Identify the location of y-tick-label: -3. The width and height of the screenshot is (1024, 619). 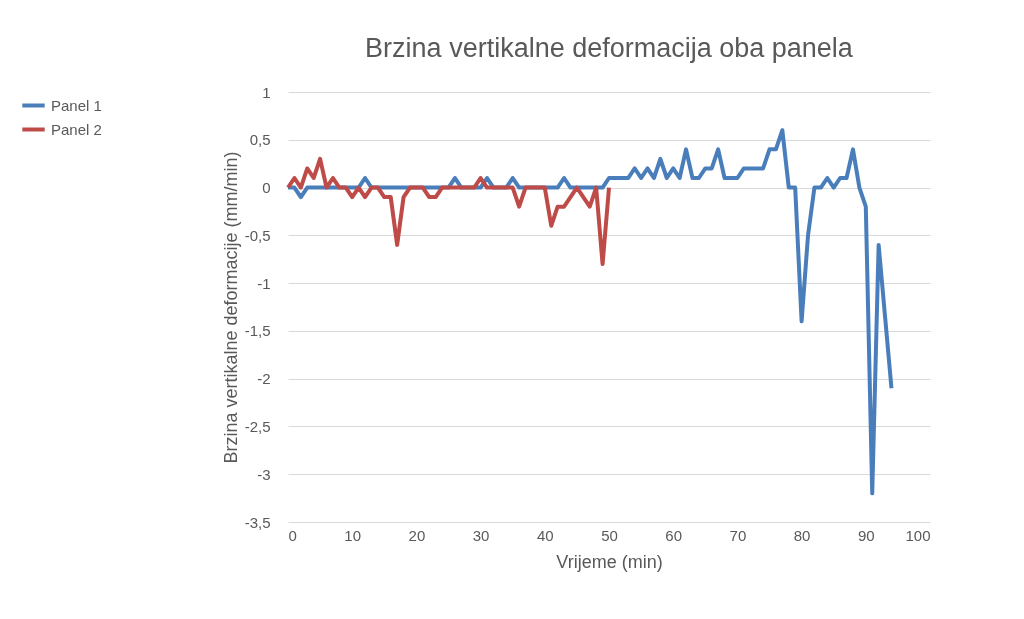
(264, 474).